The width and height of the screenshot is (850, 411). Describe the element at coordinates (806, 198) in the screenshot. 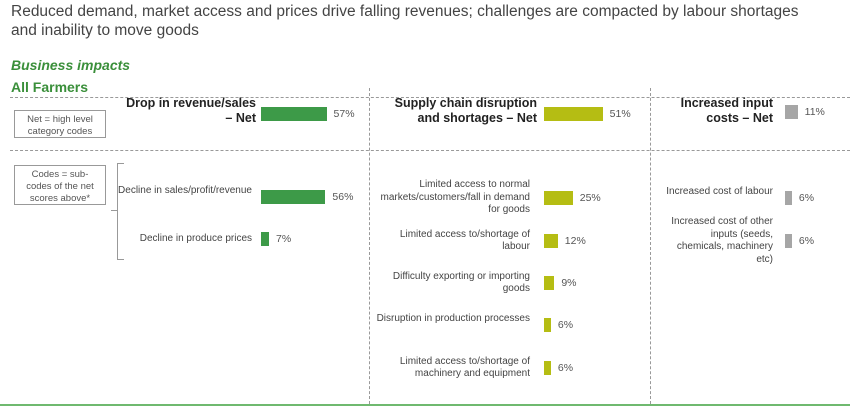

I see `sub-value-label-3-1: 6%` at that location.